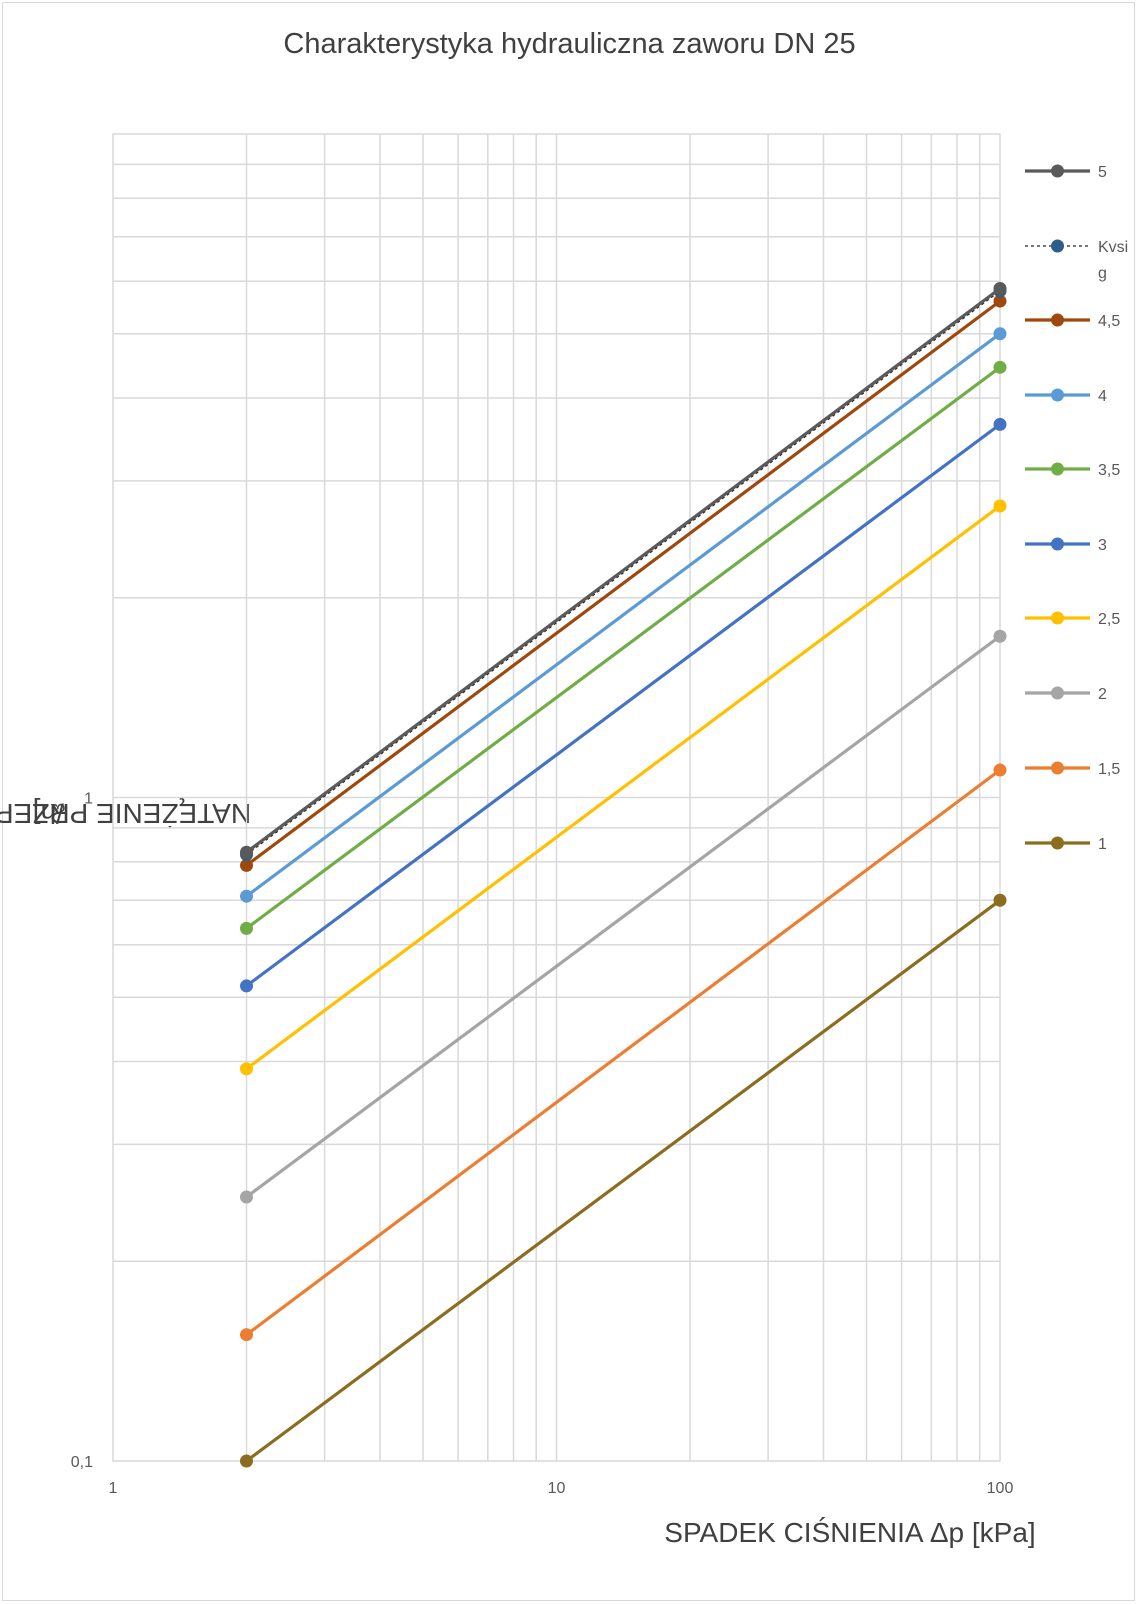 This screenshot has width=1139, height=1605. Describe the element at coordinates (82, 1462) in the screenshot. I see `y-tick-label: 0,1` at that location.